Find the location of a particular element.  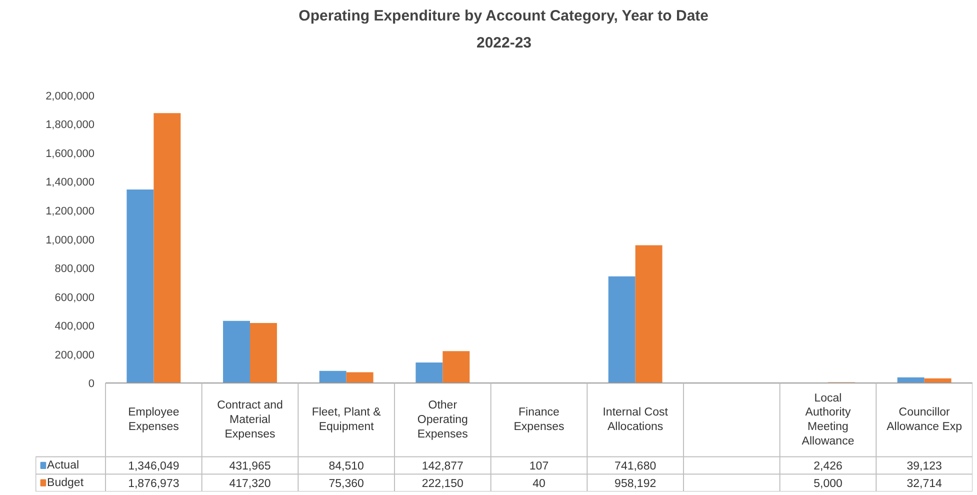

x-tick-label: Finance Expenses is located at coordinates (539, 420).